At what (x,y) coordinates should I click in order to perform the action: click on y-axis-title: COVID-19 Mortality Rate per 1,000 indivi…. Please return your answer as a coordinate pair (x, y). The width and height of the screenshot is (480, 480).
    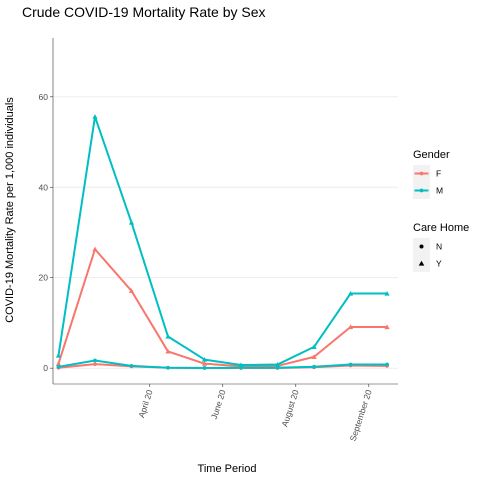
    Looking at the image, I should click on (10, 210).